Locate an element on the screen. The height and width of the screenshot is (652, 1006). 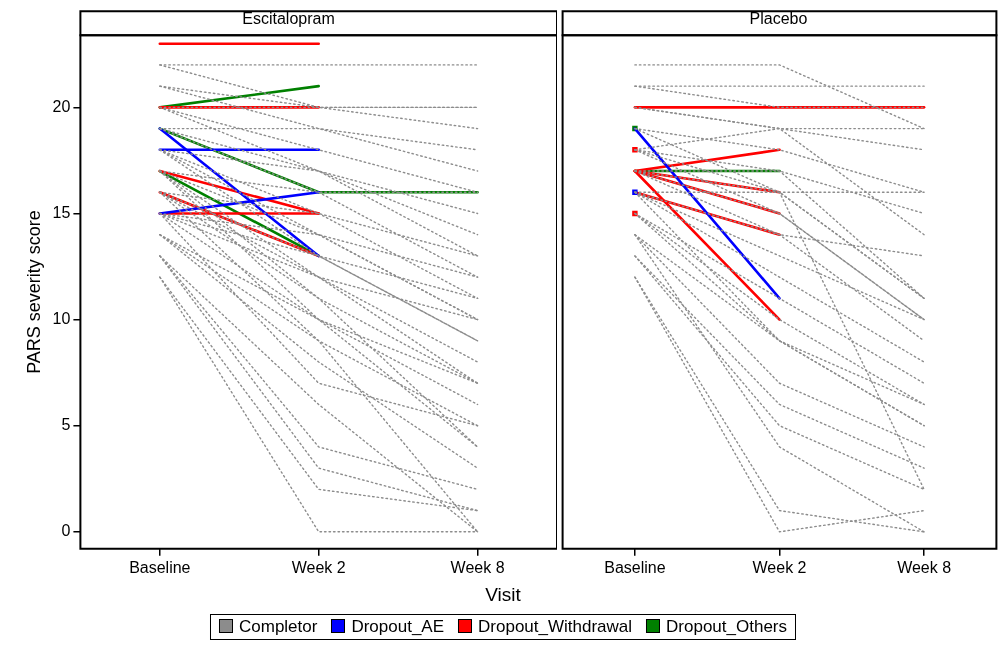
legend-label: Dropout_Withdrawal is located at coordinates (555, 626).